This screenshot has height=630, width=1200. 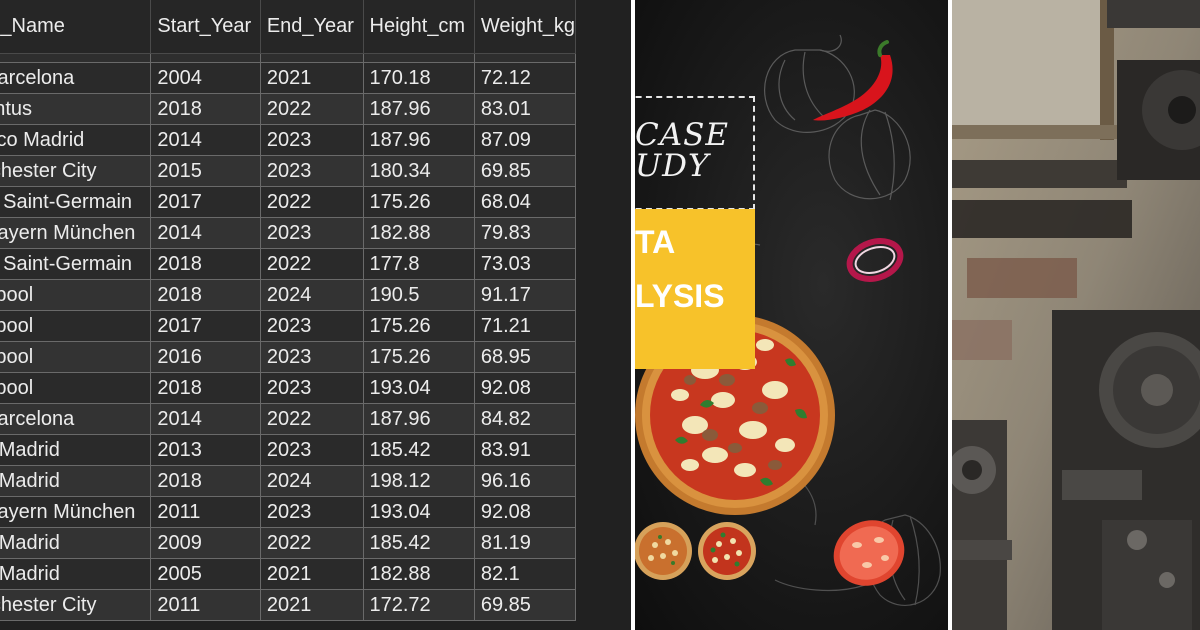 I want to click on onion-sketch-icon, so click(x=825, y=152).